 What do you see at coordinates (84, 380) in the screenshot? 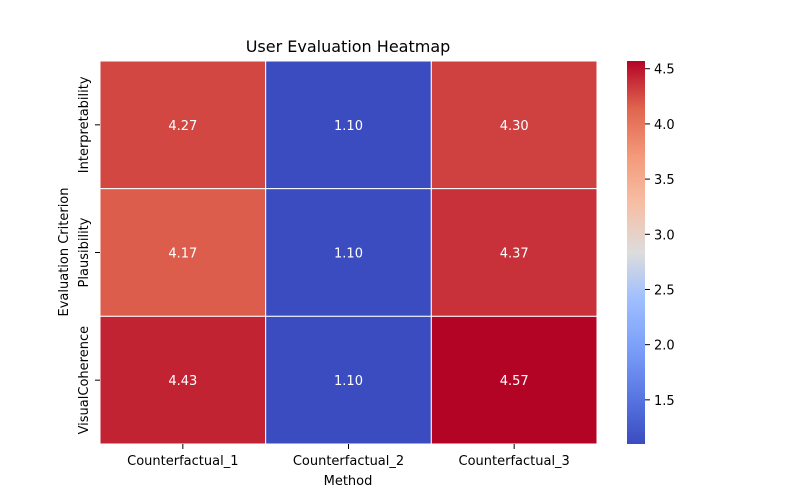
I see `y-tick-label: VisualCoherence` at bounding box center [84, 380].